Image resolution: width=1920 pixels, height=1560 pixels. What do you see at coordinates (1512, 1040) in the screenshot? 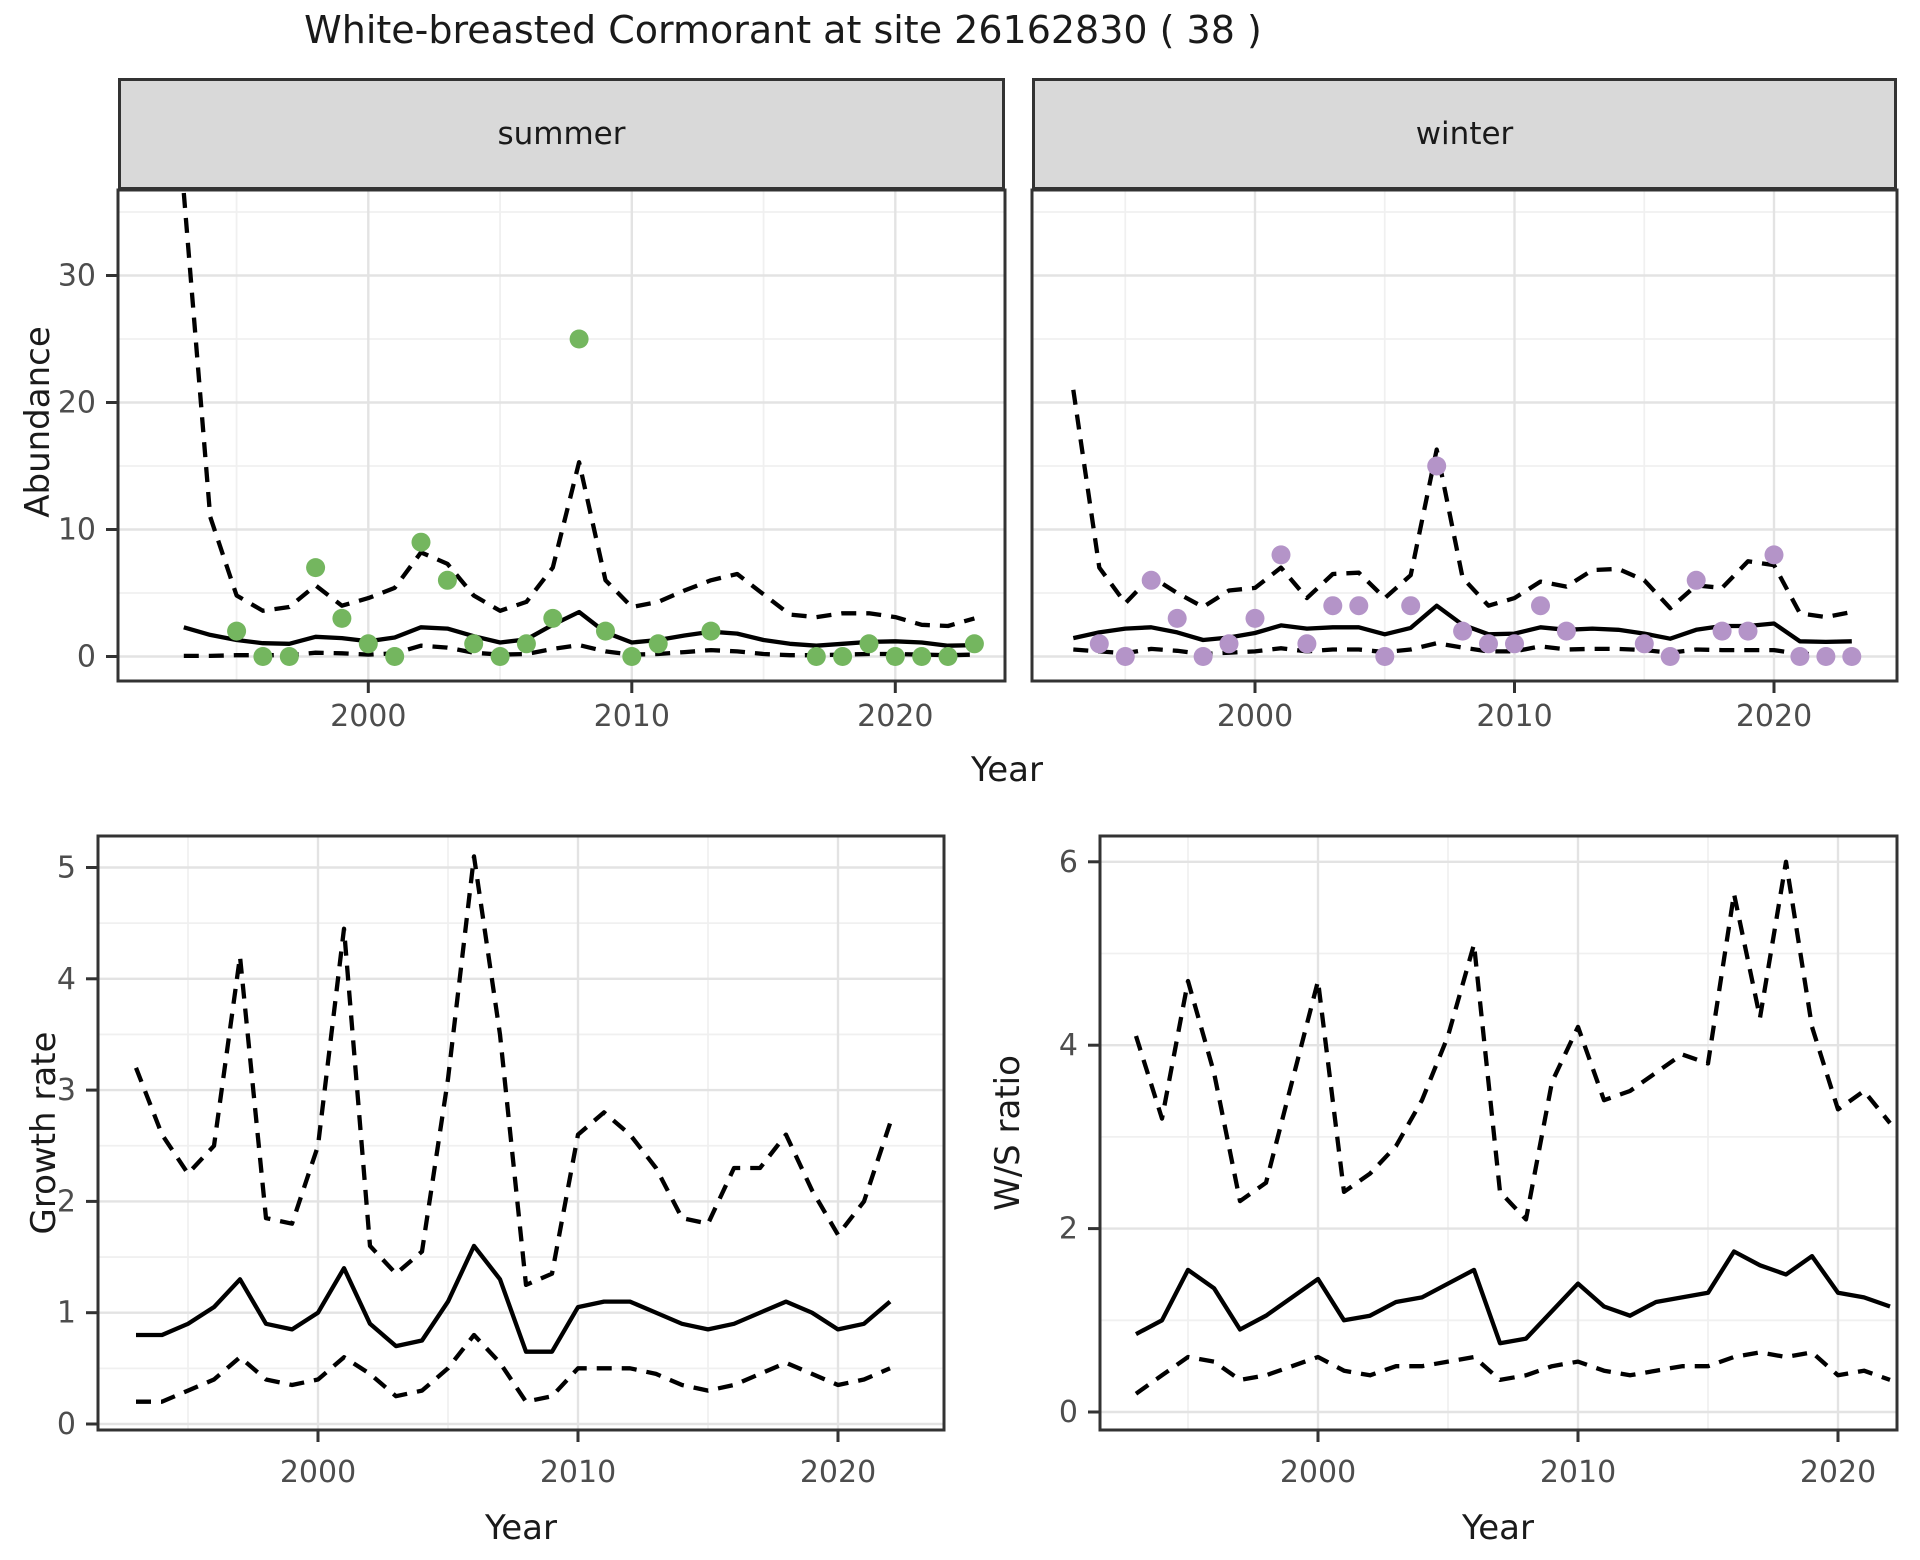
I see `ws-ratio-upper95-line` at bounding box center [1512, 1040].